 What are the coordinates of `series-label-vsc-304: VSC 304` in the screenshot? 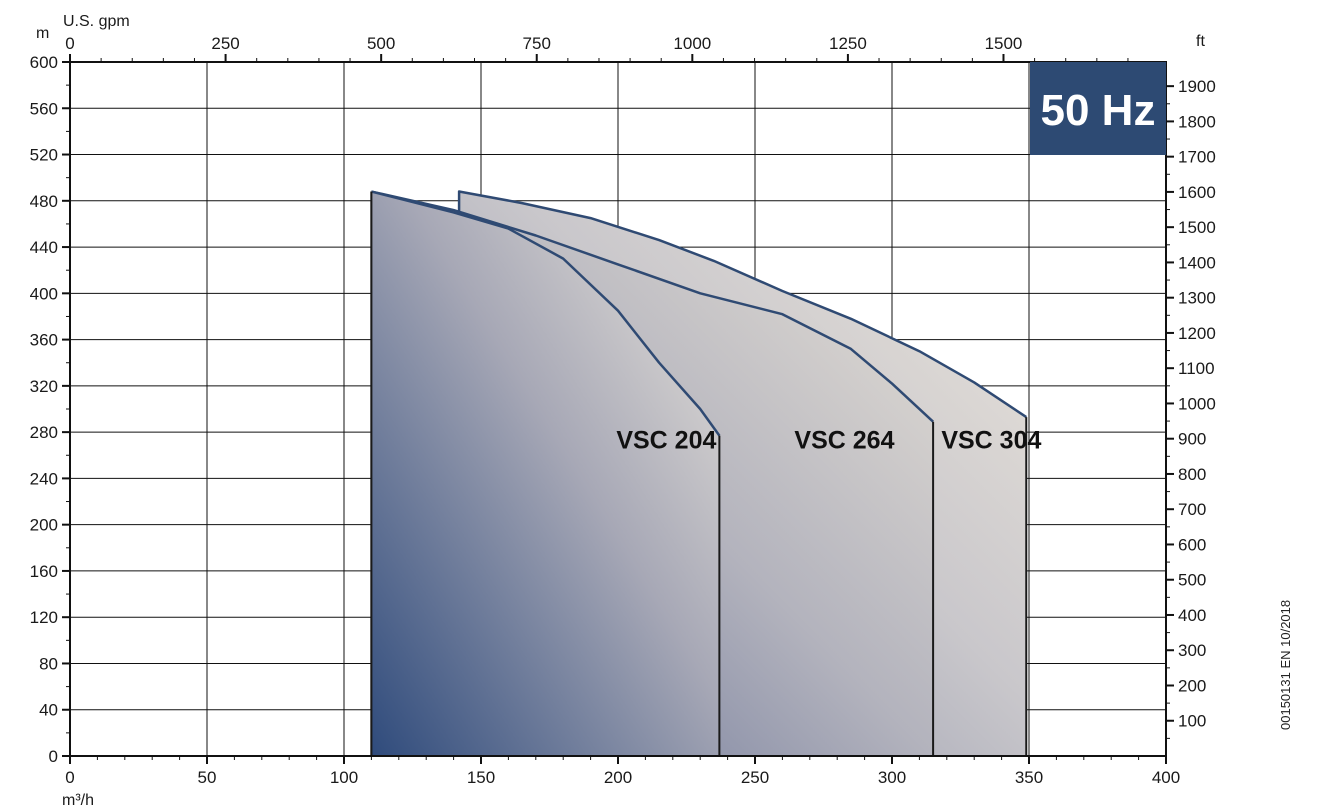 It's located at (991, 440).